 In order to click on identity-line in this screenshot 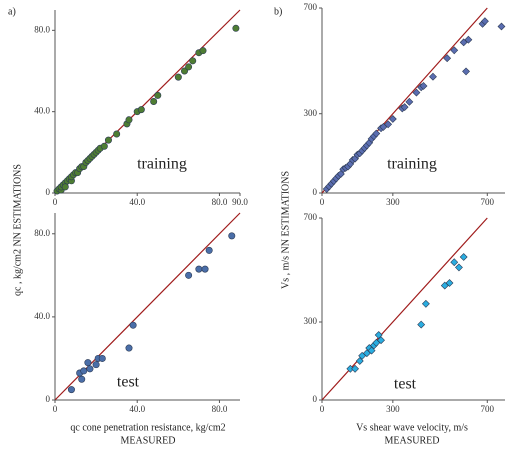, I will do `click(404, 309)`.